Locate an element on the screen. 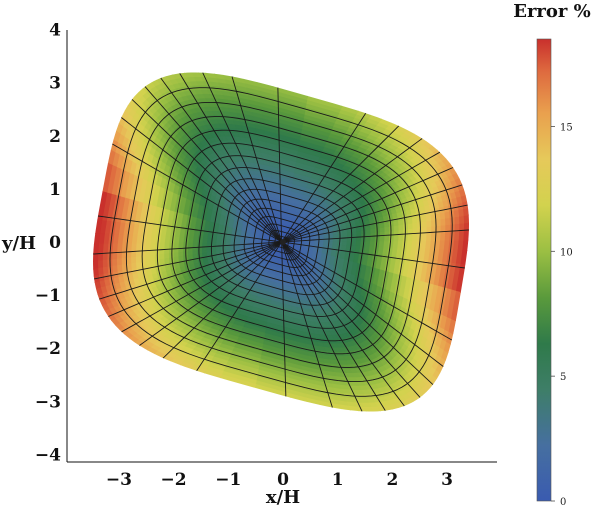 The height and width of the screenshot is (512, 594). x-tick-label: 2 is located at coordinates (392, 480).